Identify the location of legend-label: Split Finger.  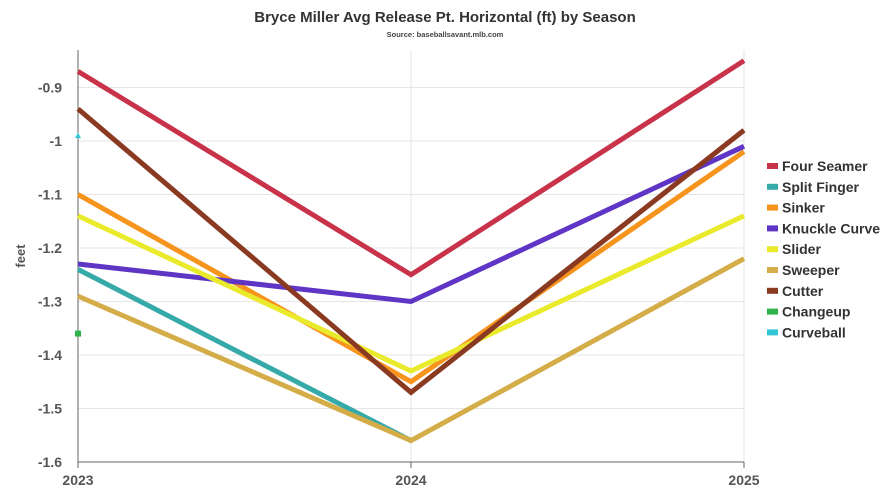
(821, 187).